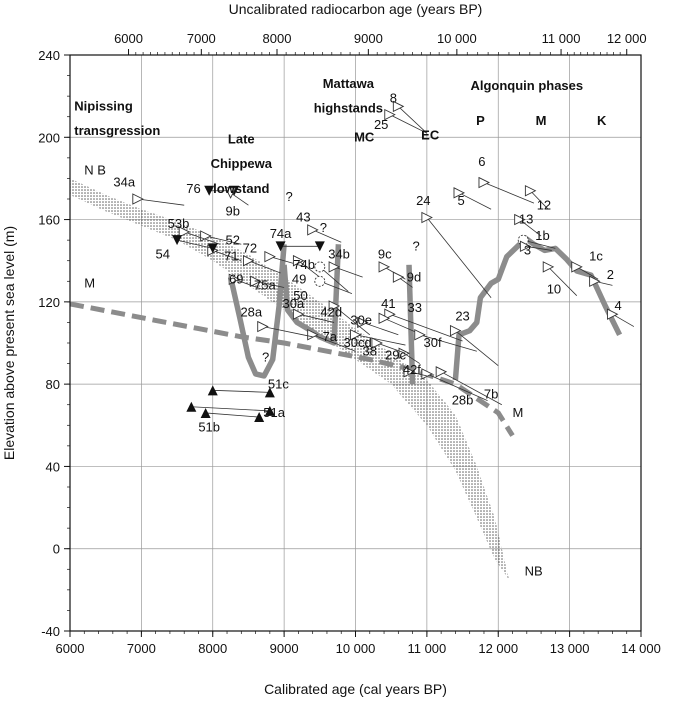 This screenshot has height=705, width=673. I want to click on y-tick-label: 160, so click(49, 220).